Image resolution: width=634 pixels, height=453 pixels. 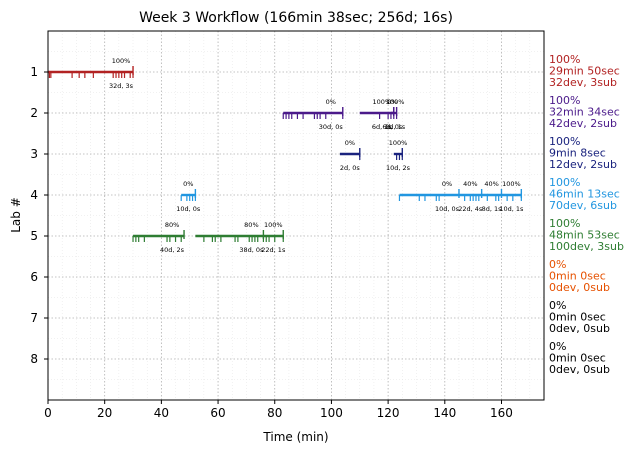 I want to click on lane-summary-line: 100dev, 3sub, so click(x=586, y=246).